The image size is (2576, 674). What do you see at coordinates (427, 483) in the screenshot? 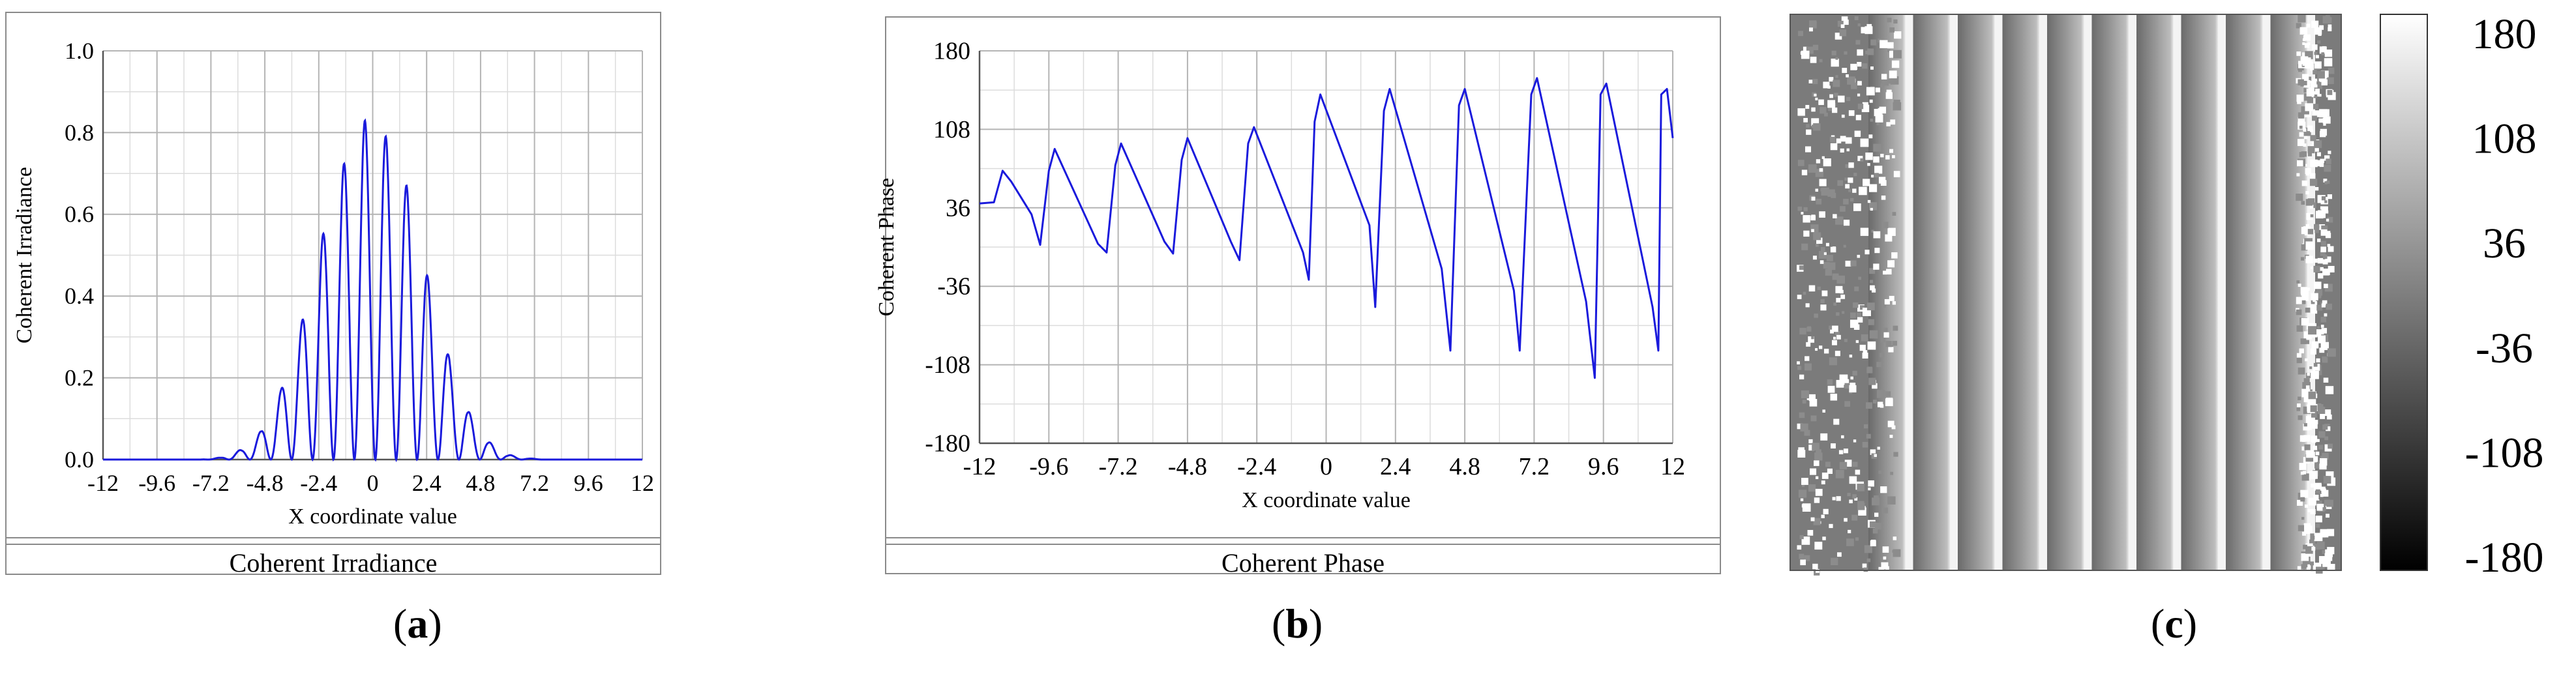
I see `x-tick-label: 2.4` at bounding box center [427, 483].